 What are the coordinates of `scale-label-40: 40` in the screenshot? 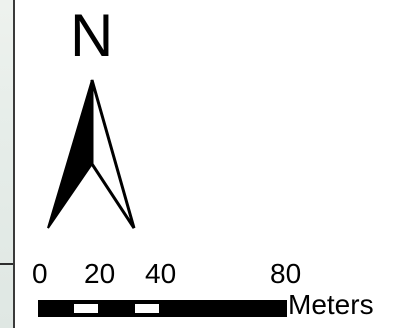 It's located at (161, 273).